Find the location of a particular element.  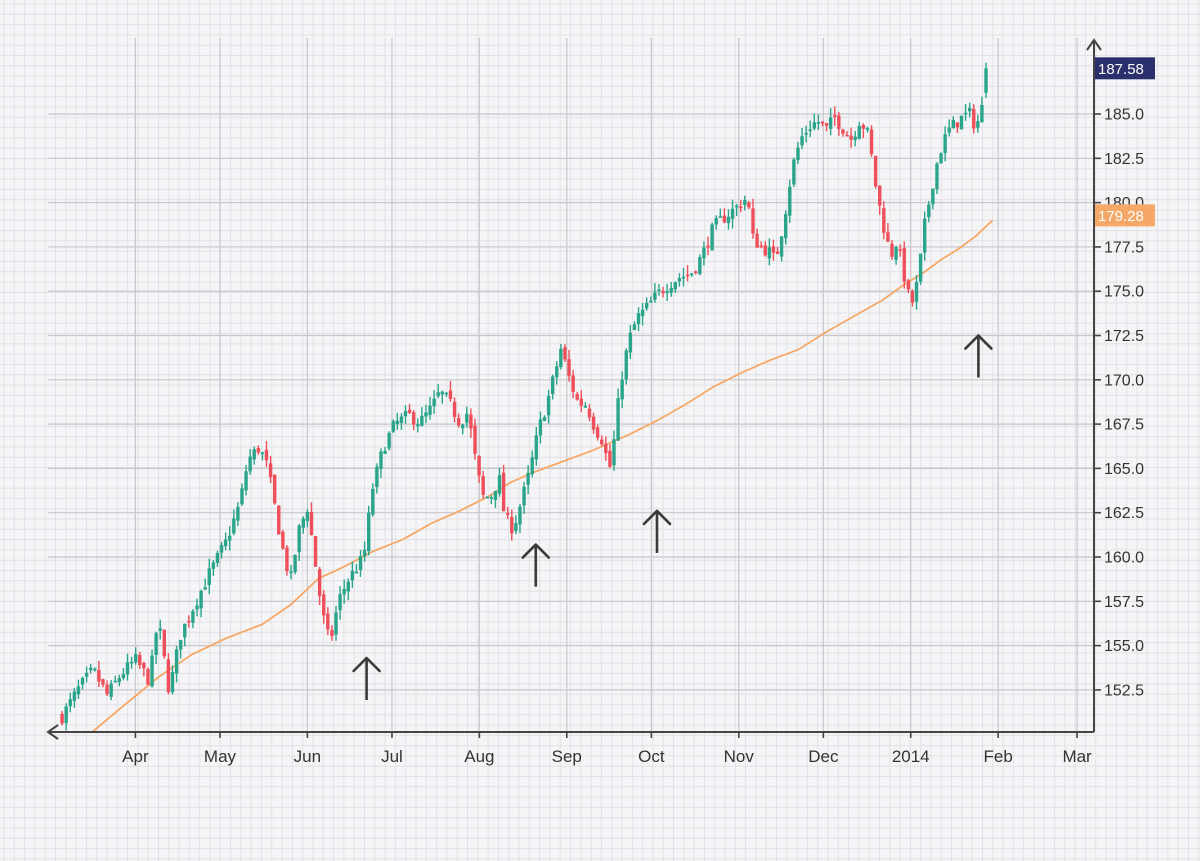

y-tick-label: 162.5 is located at coordinates (1124, 513).